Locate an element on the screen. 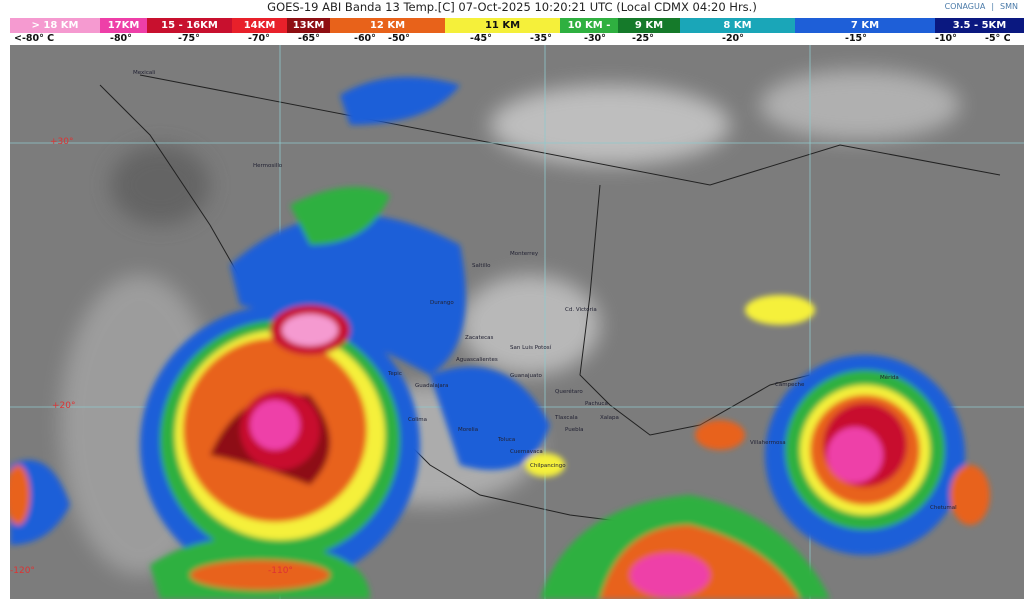 This screenshot has height=599, width=1024. temperature-tick: -60° is located at coordinates (365, 38).